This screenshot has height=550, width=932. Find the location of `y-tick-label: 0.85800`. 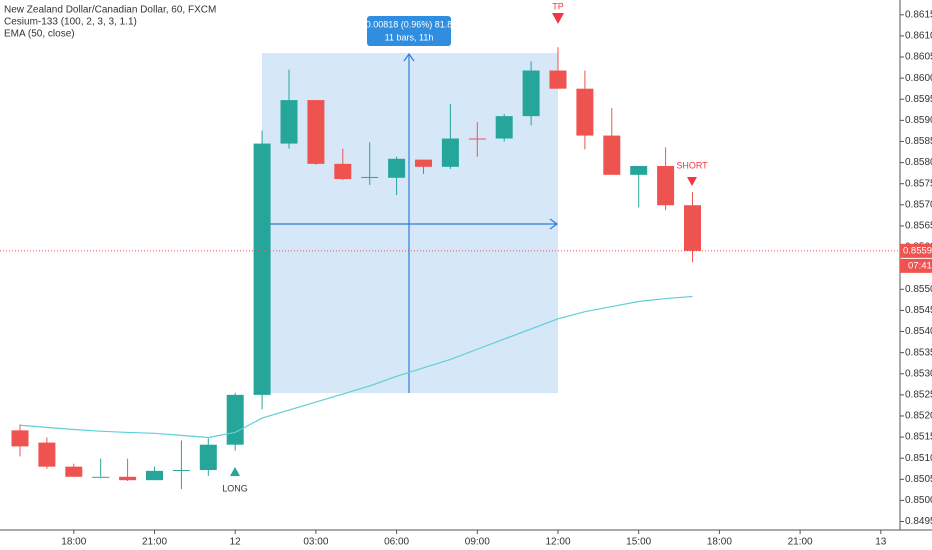

y-tick-label: 0.85800 is located at coordinates (918, 162).